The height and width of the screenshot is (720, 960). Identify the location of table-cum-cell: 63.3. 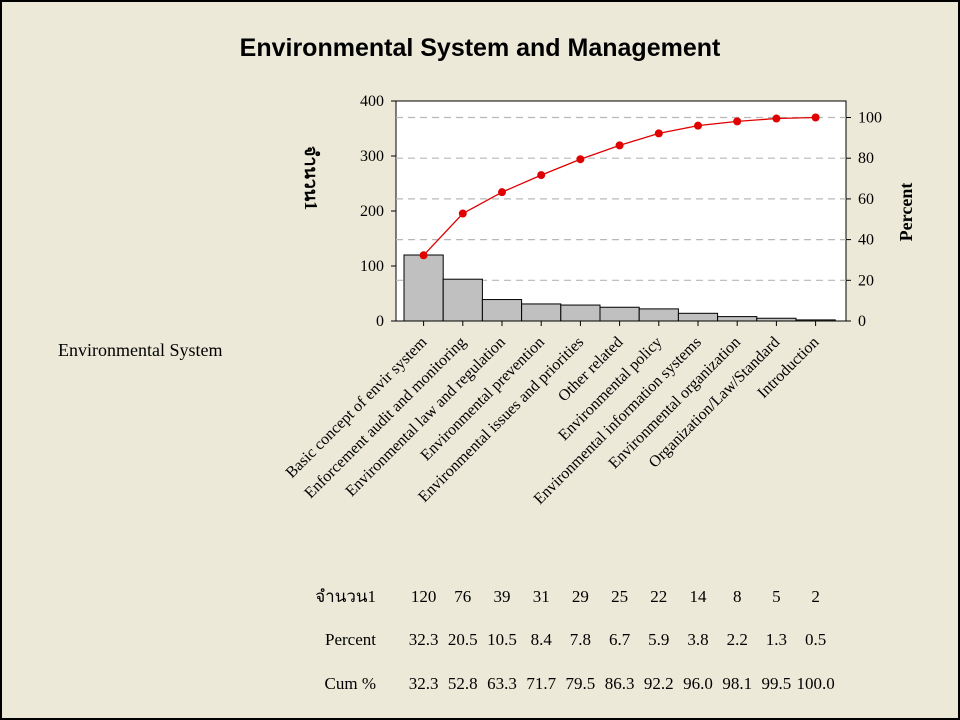
(502, 683).